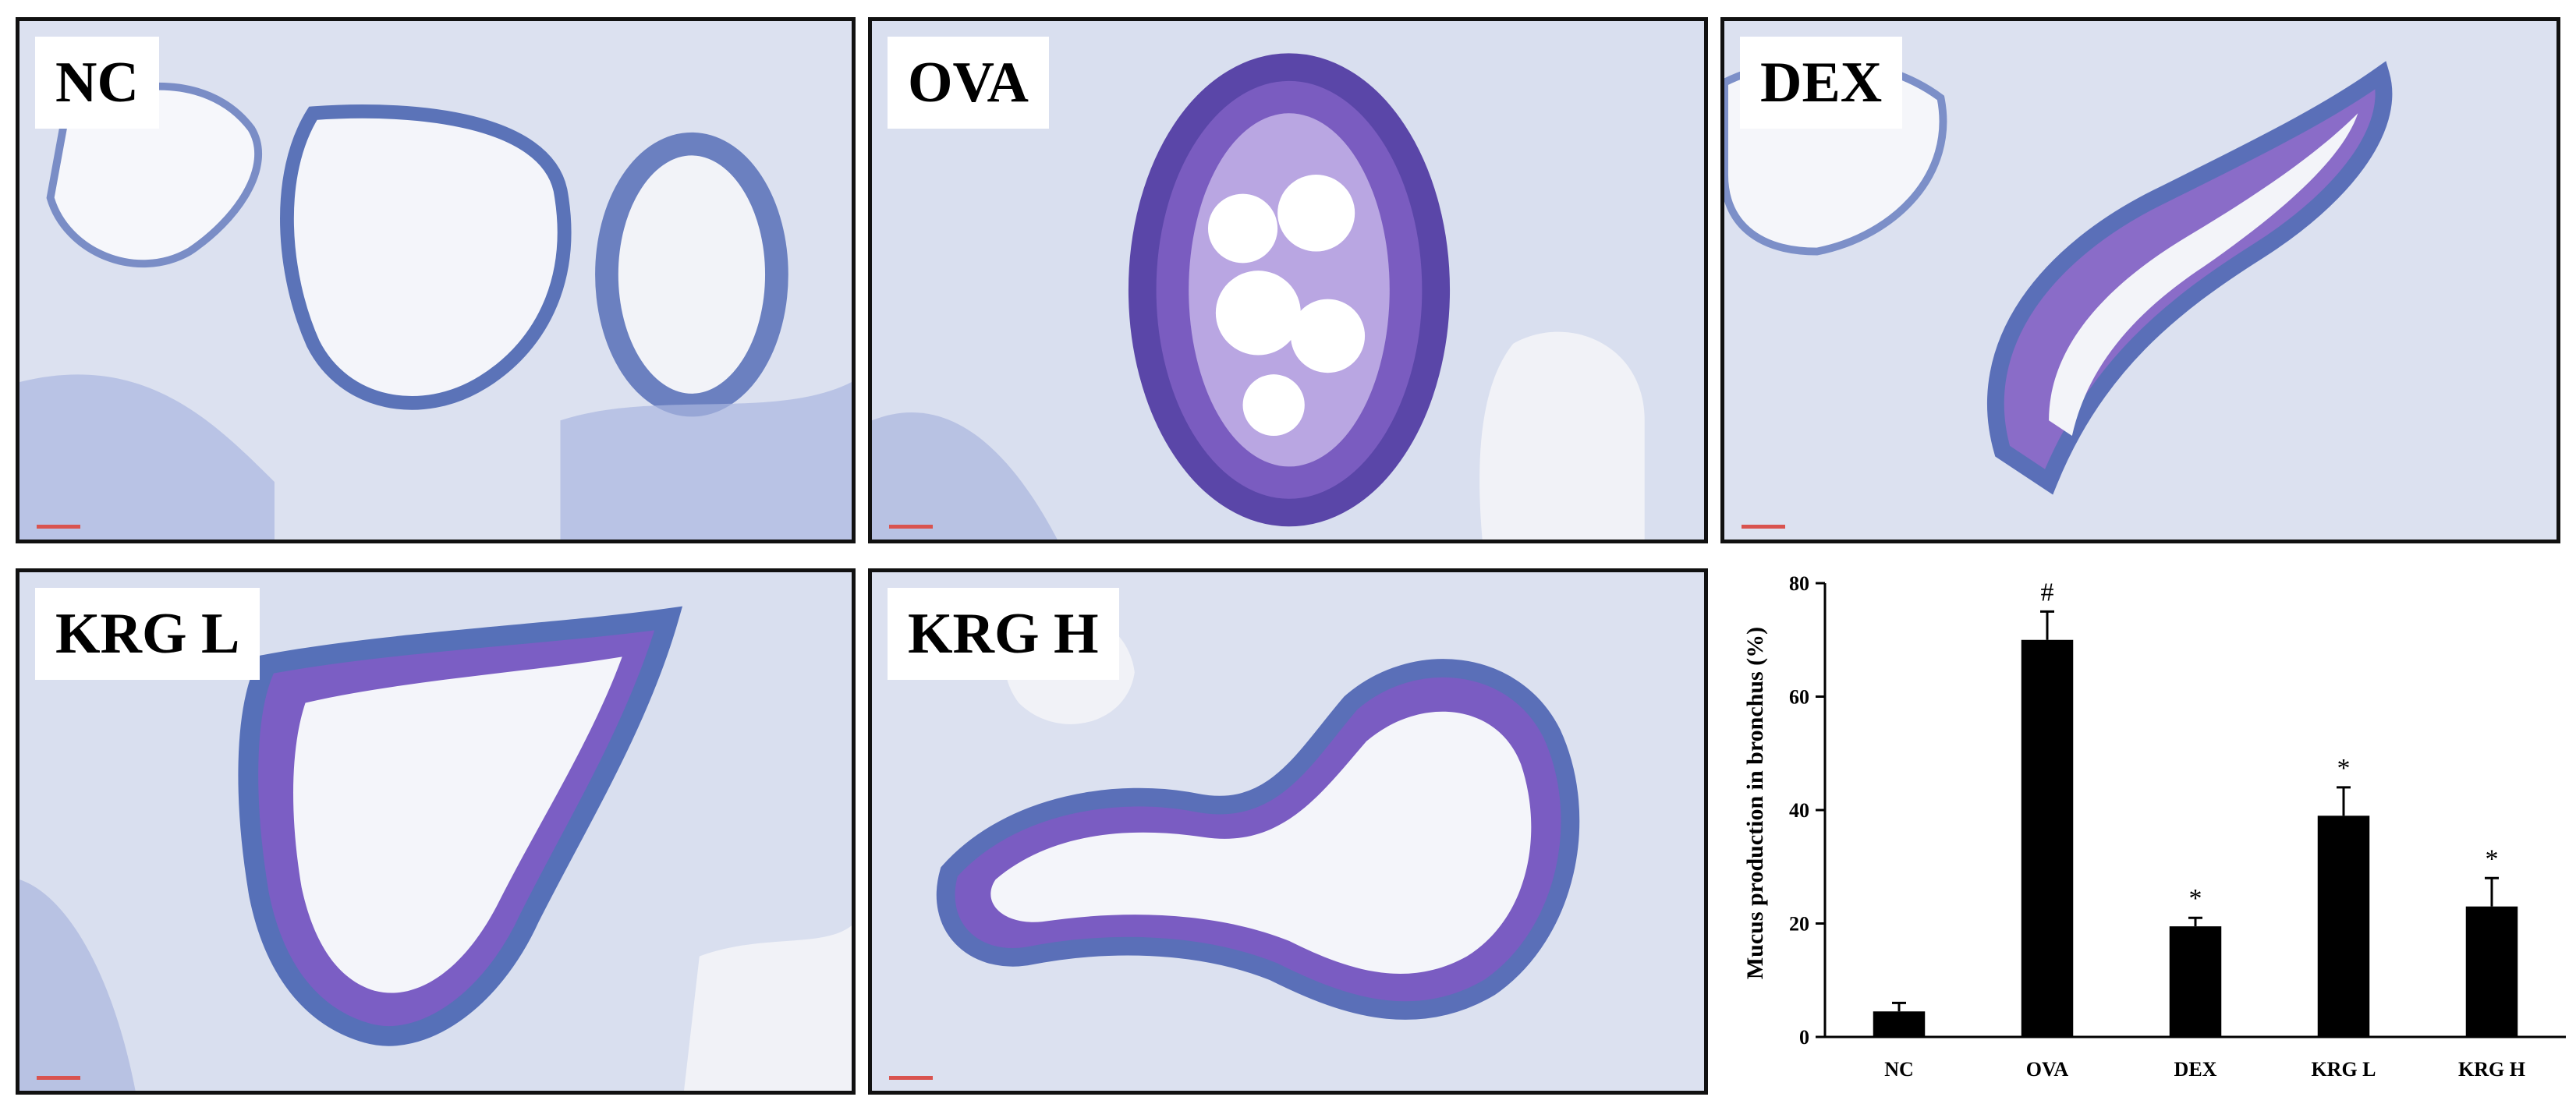  What do you see at coordinates (2177, 826) in the screenshot?
I see `chart-plot-area: 0 20 40 60 80 NC # OVA * DEX * KRG L * KRG H` at bounding box center [2177, 826].